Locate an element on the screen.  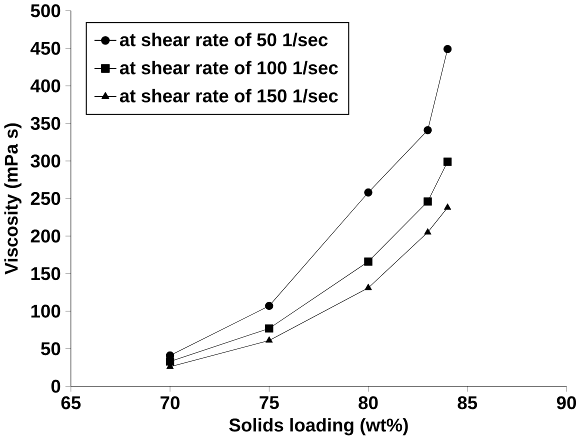
x-axis-title: Solids loading (wt%) is located at coordinates (318, 427).